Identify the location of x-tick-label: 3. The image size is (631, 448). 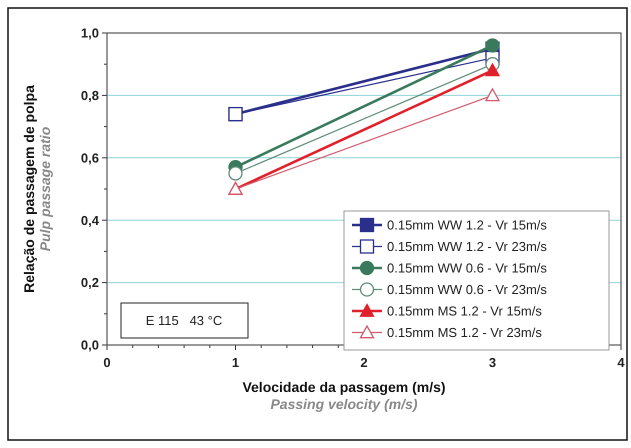
(492, 362).